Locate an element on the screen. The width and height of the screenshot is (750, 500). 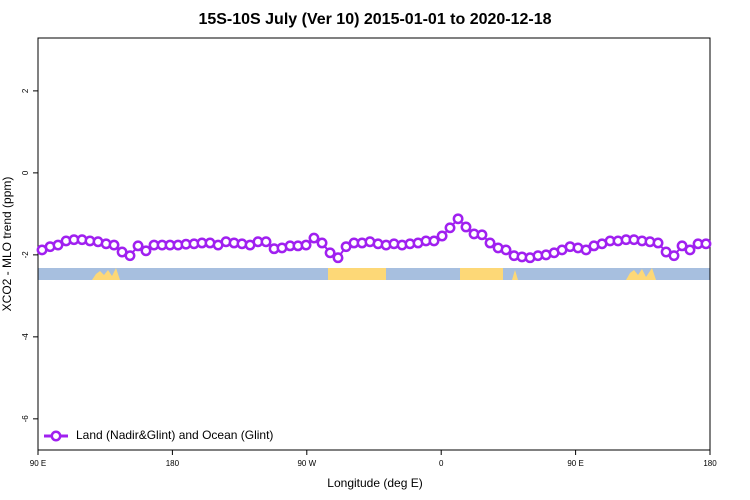
y-tick-label: -4 is located at coordinates (25, 337).